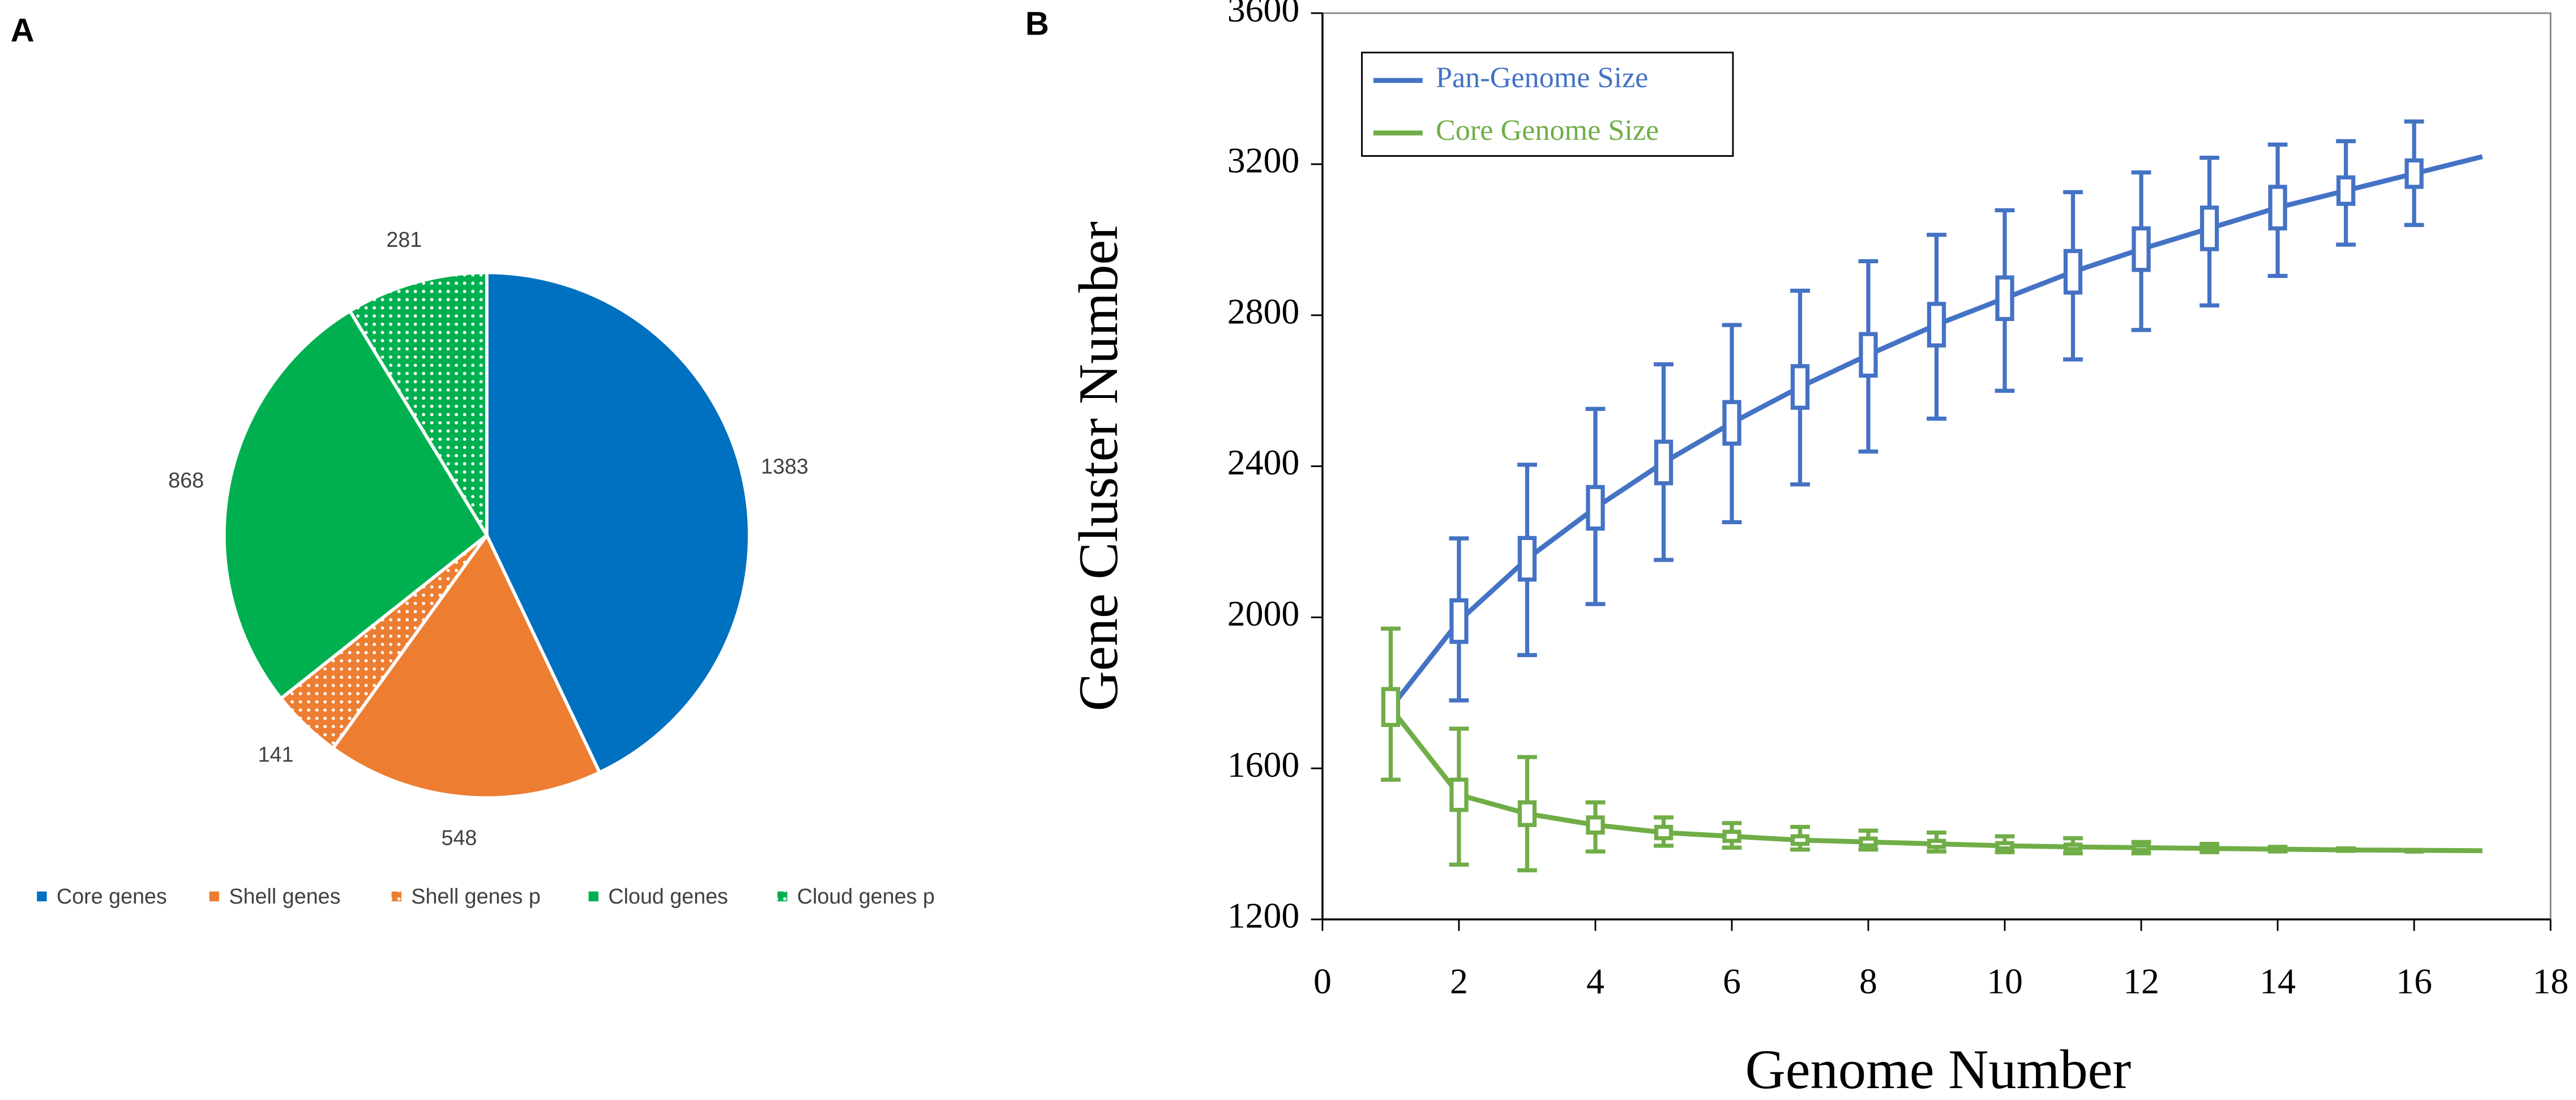  What do you see at coordinates (668, 896) in the screenshot?
I see `legend-label: Cloud genes` at bounding box center [668, 896].